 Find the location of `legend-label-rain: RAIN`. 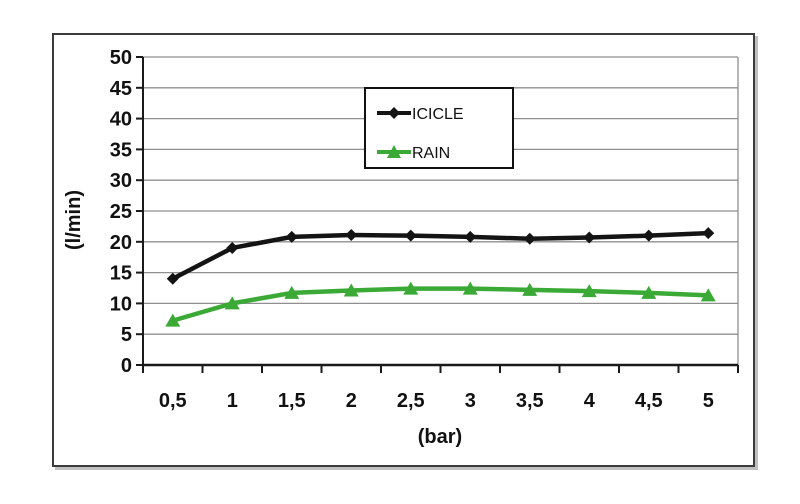

legend-label-rain: RAIN is located at coordinates (431, 153).